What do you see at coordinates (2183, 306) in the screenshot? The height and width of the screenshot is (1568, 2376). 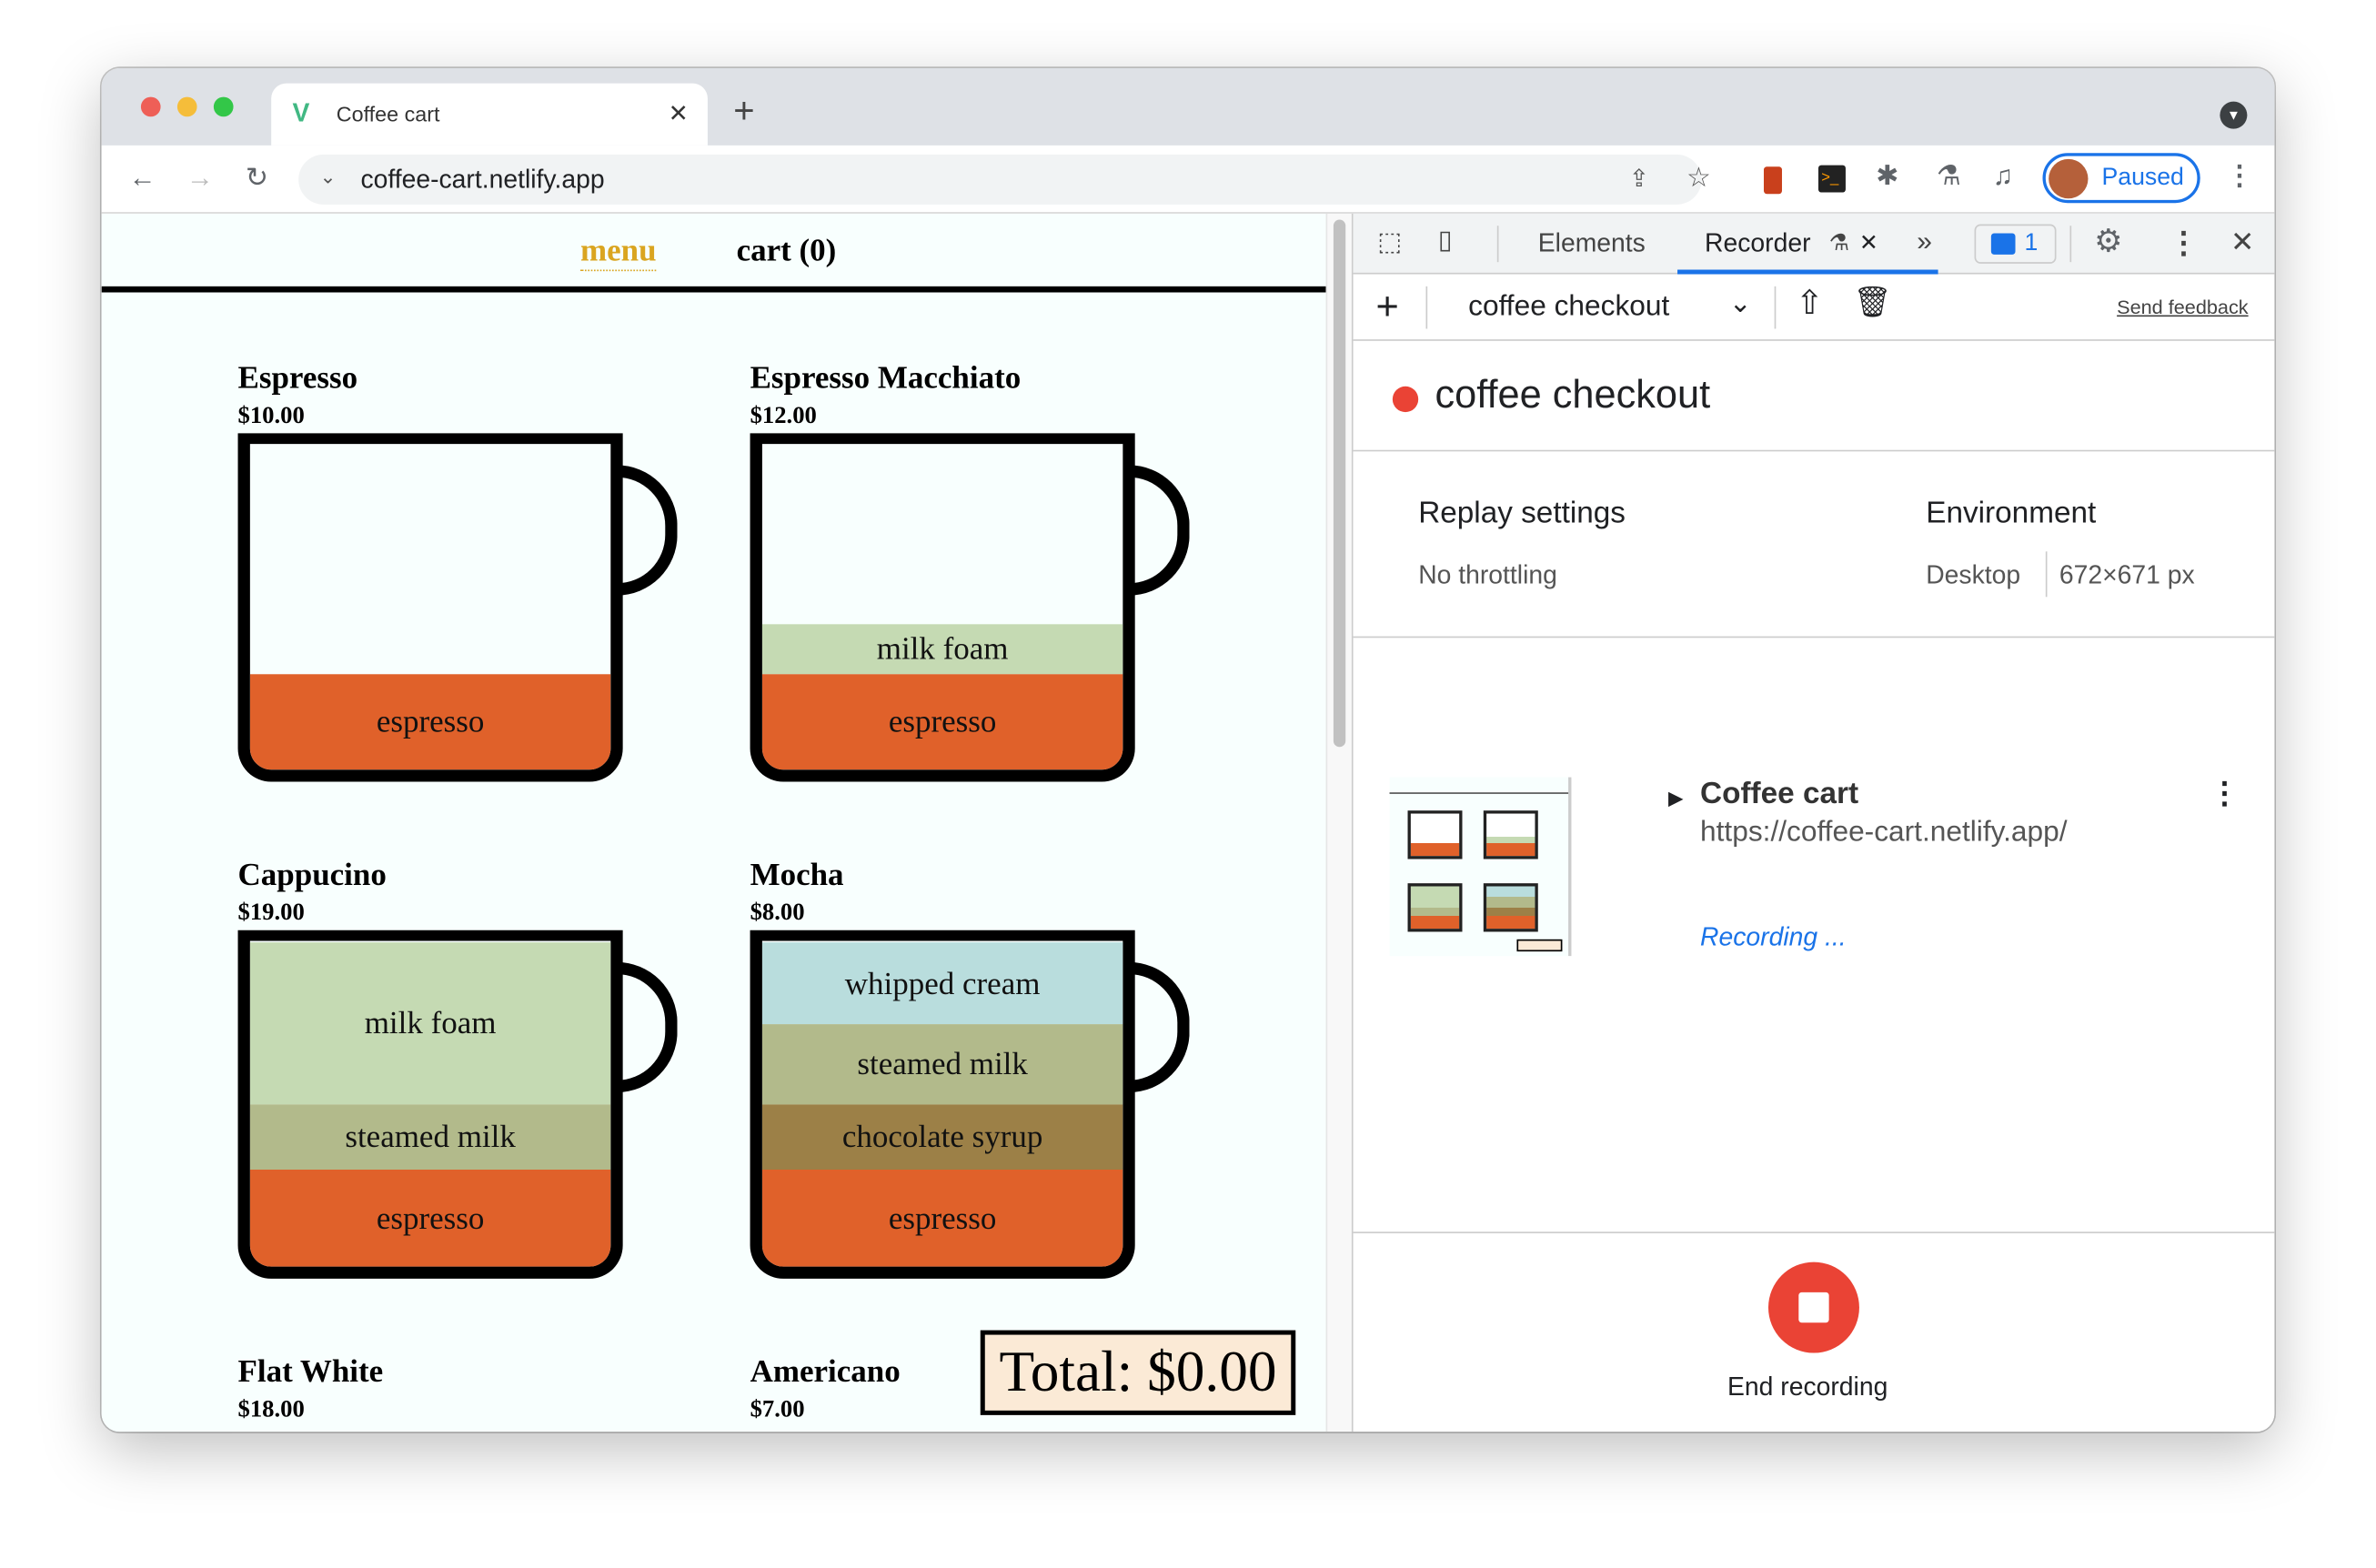 I see `send-feedback-link: Send feedback` at bounding box center [2183, 306].